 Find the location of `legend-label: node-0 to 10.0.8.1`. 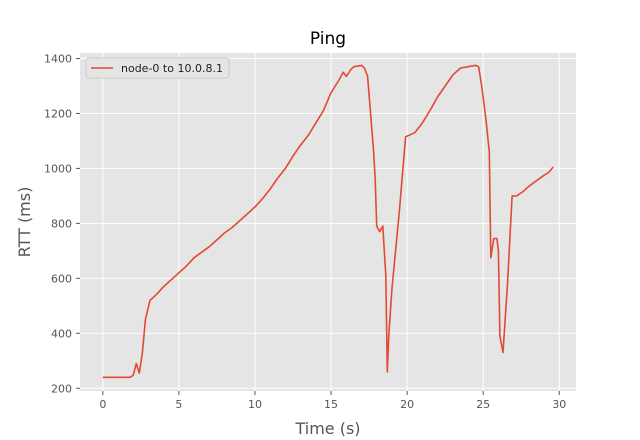

legend-label: node-0 to 10.0.8.1 is located at coordinates (172, 68).